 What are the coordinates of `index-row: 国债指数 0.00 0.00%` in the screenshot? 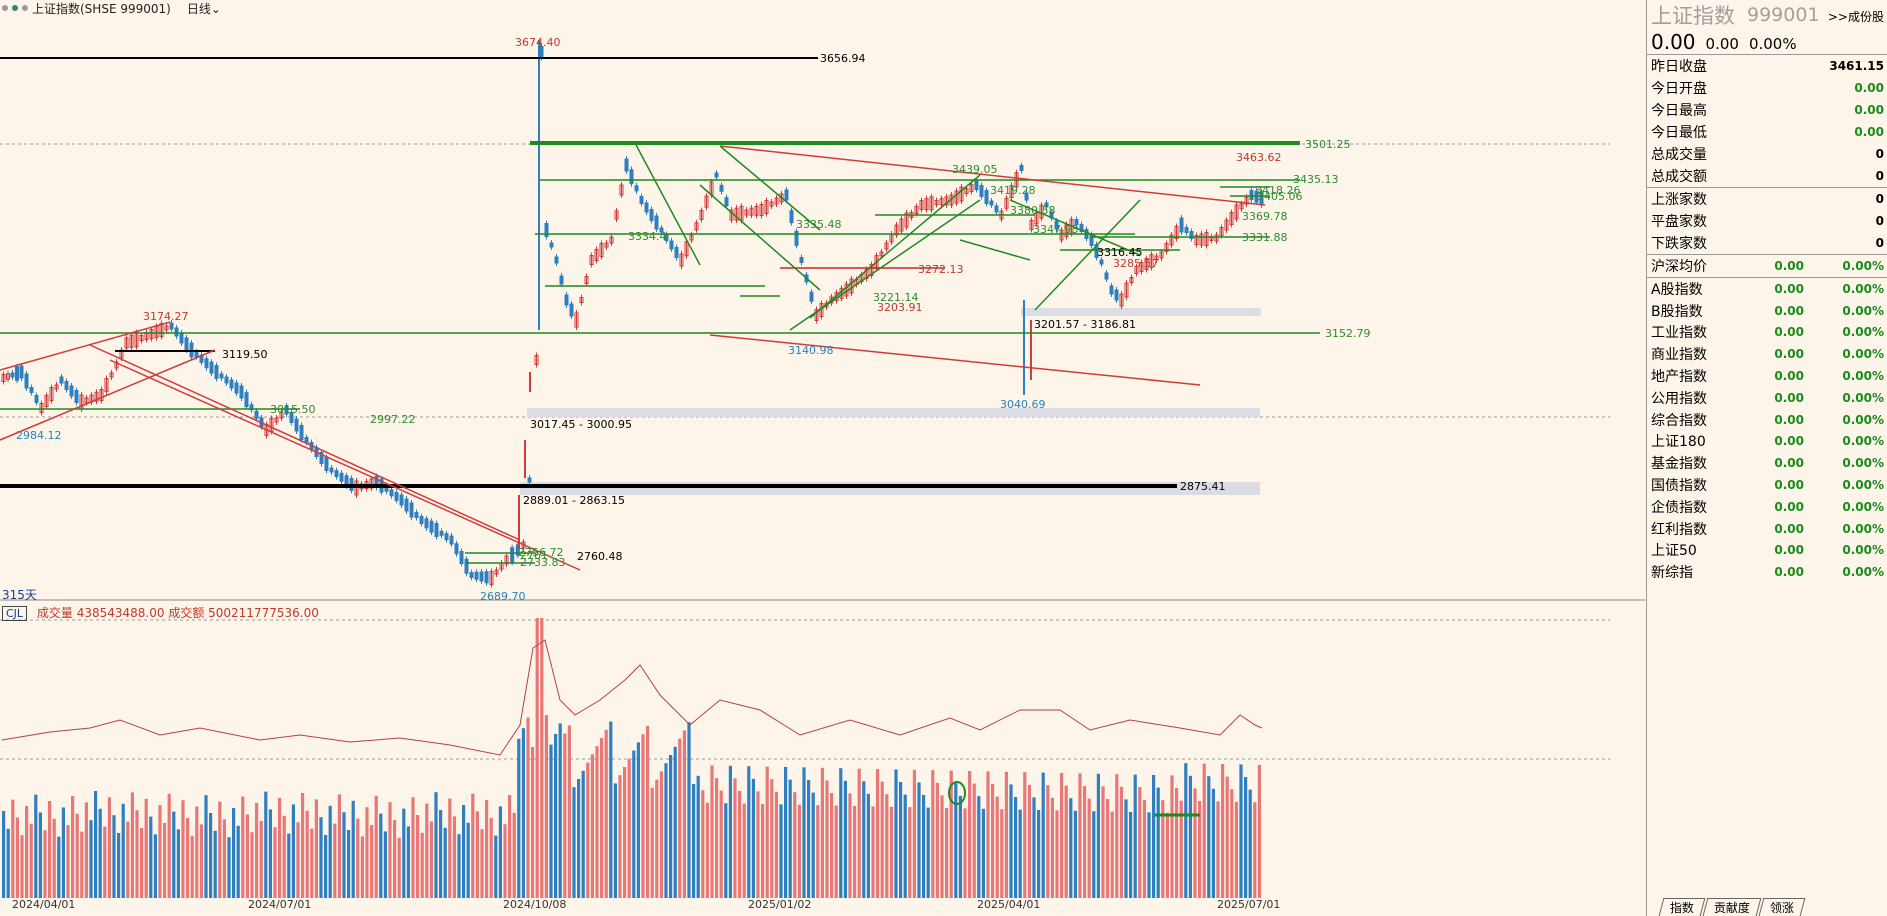 It's located at (1767, 485).